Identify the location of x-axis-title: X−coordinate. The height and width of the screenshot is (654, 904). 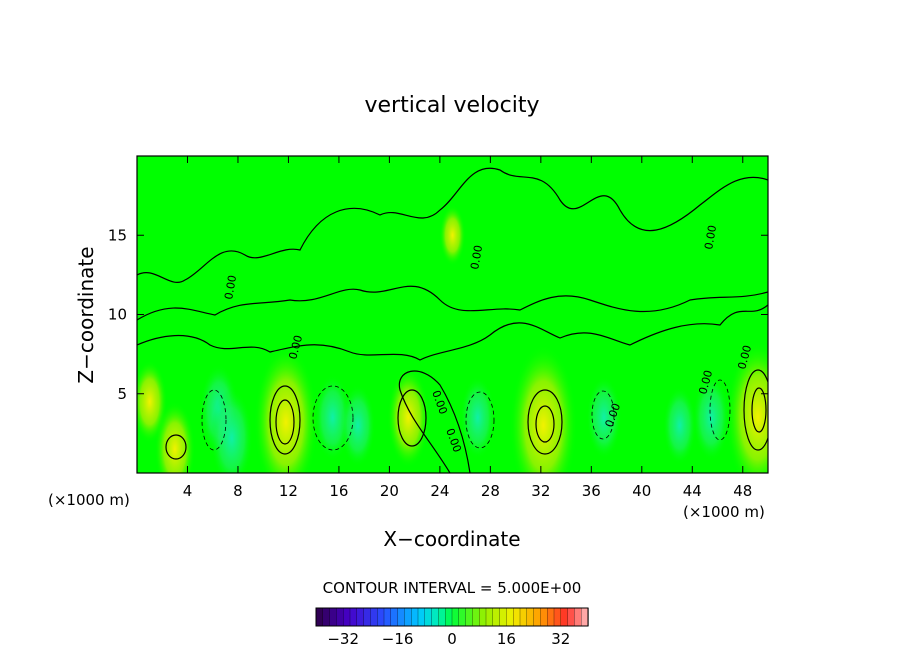
(451, 539).